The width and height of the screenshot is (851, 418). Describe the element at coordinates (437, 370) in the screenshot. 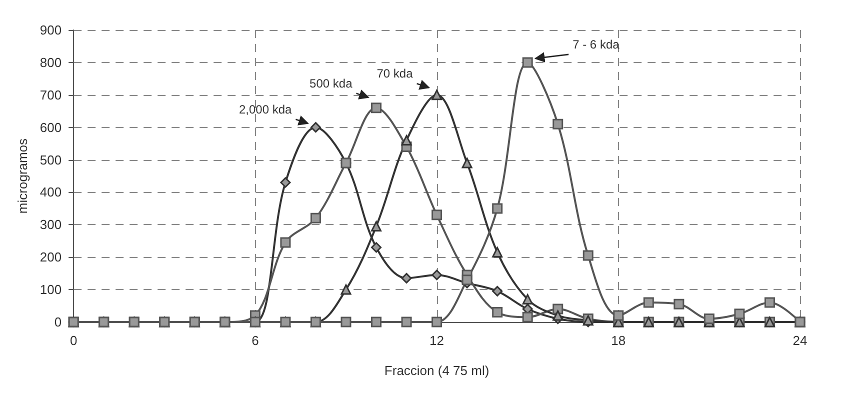

I see `x-axis-title: Fraccion (4 75 ml)` at that location.